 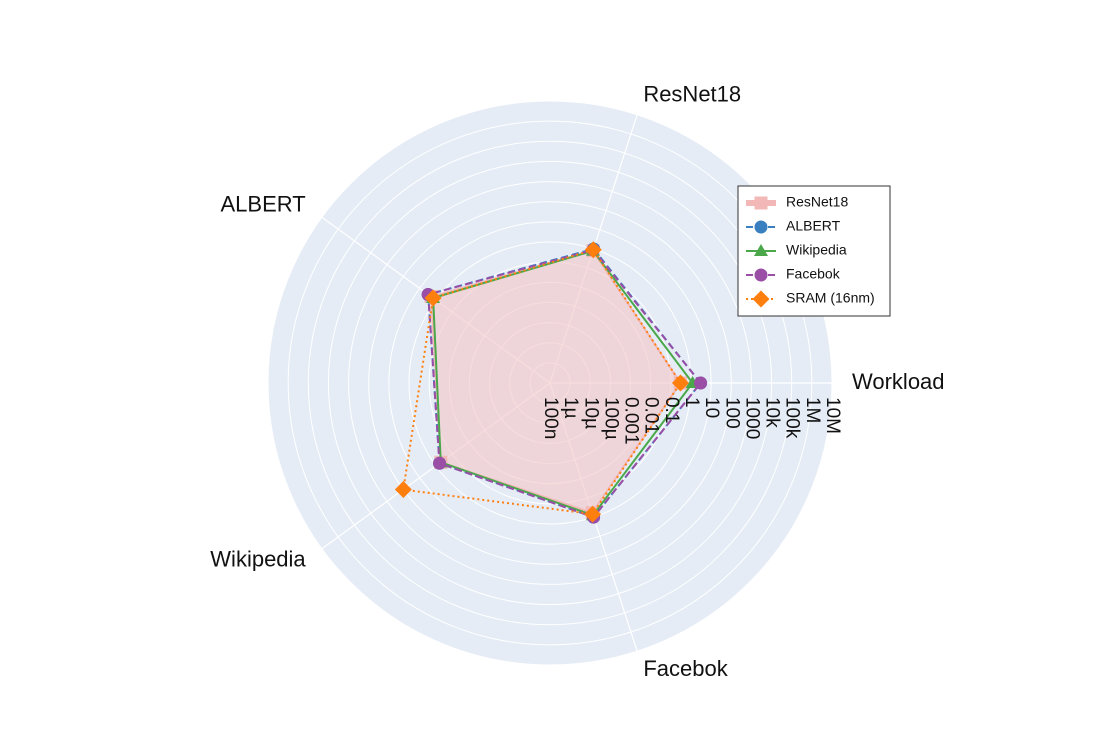 I want to click on legend-label: ResNet18, so click(x=817, y=202).